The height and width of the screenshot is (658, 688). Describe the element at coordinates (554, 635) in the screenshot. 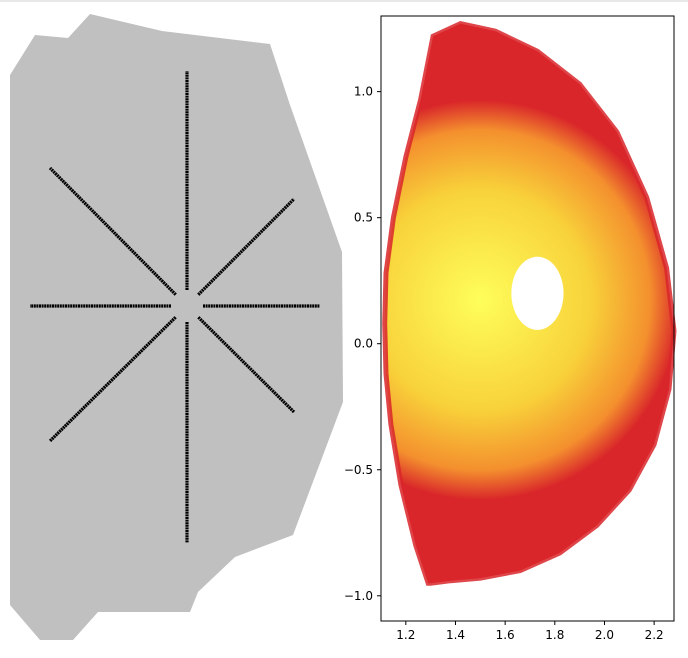

I see `x-tick-label: 1.8` at that location.